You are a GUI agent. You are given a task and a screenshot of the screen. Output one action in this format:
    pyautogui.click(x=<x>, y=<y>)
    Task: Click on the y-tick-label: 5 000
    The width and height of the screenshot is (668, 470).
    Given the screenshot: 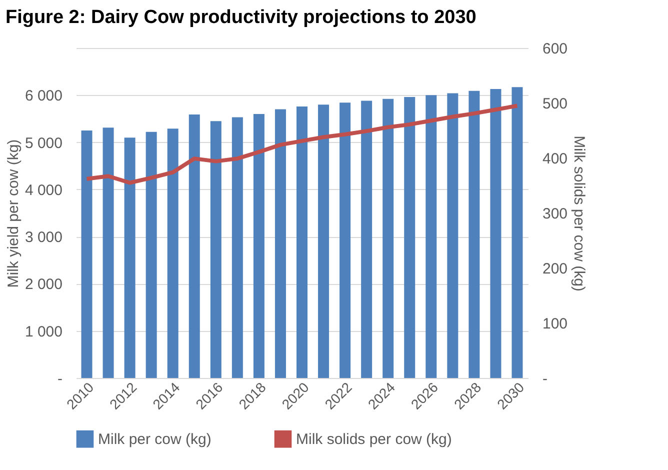 What is the action you would take?
    pyautogui.click(x=43, y=143)
    